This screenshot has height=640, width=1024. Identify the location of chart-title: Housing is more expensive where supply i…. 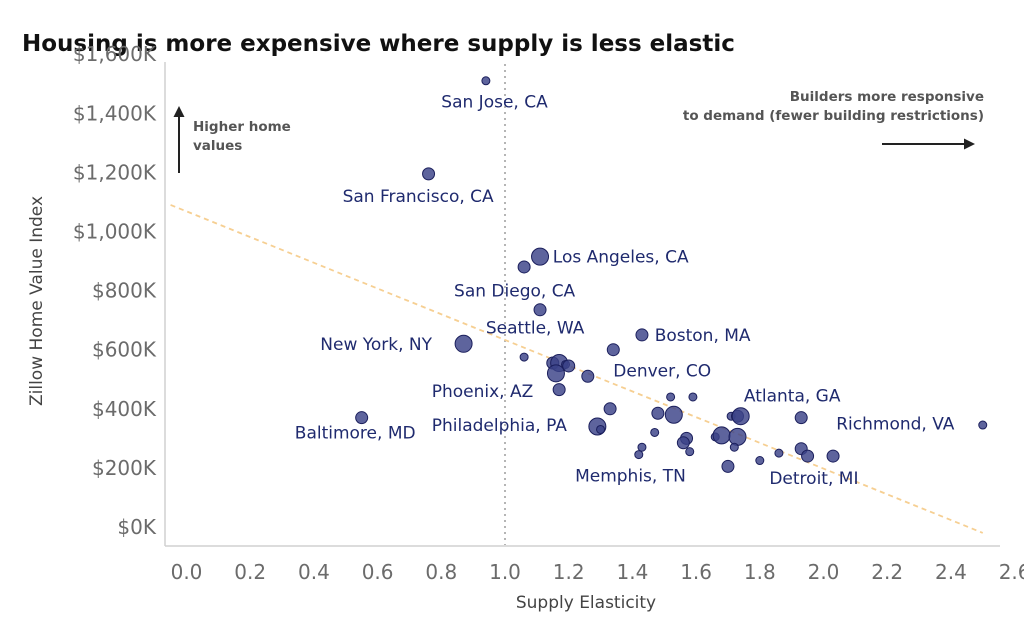
(378, 44).